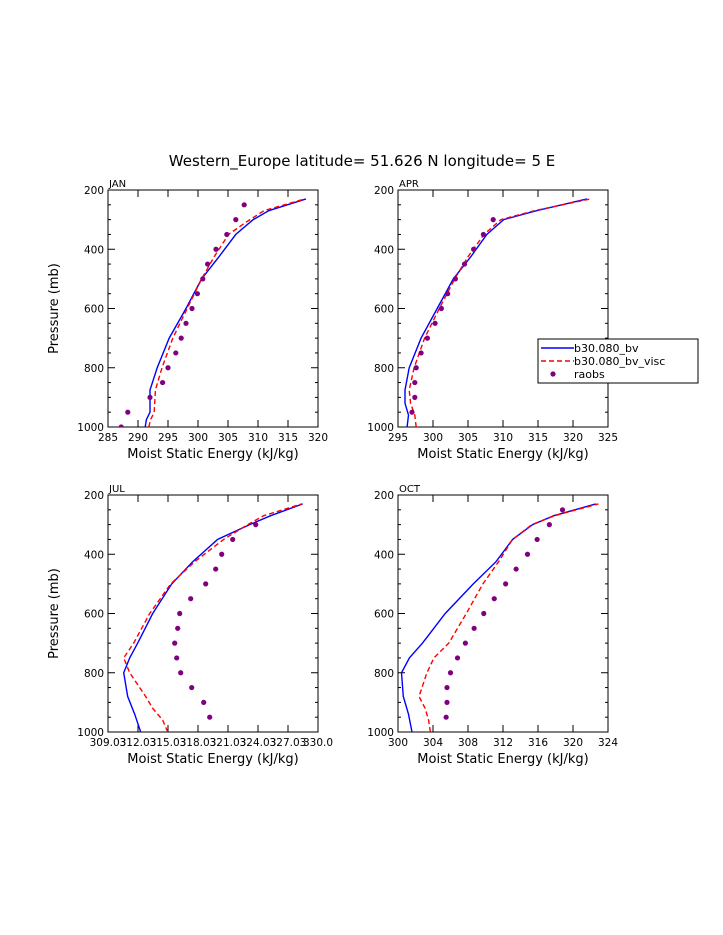 This screenshot has width=723, height=935. I want to click on plot-frame-apr, so click(503, 308).